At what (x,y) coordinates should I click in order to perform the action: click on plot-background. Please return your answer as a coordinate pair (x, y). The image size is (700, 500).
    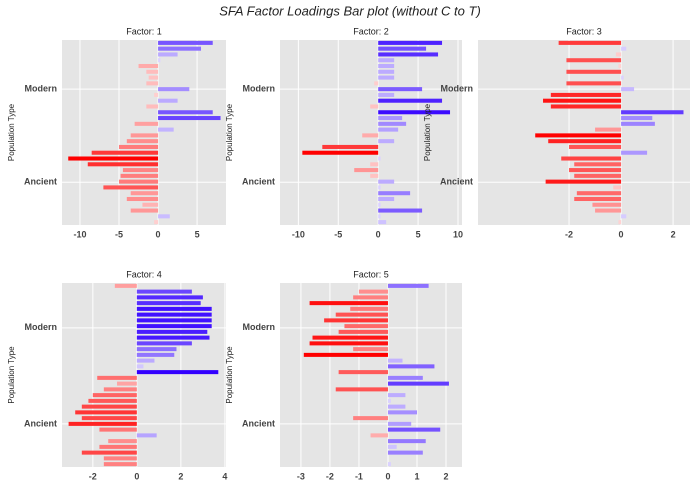
    Looking at the image, I should click on (371, 132).